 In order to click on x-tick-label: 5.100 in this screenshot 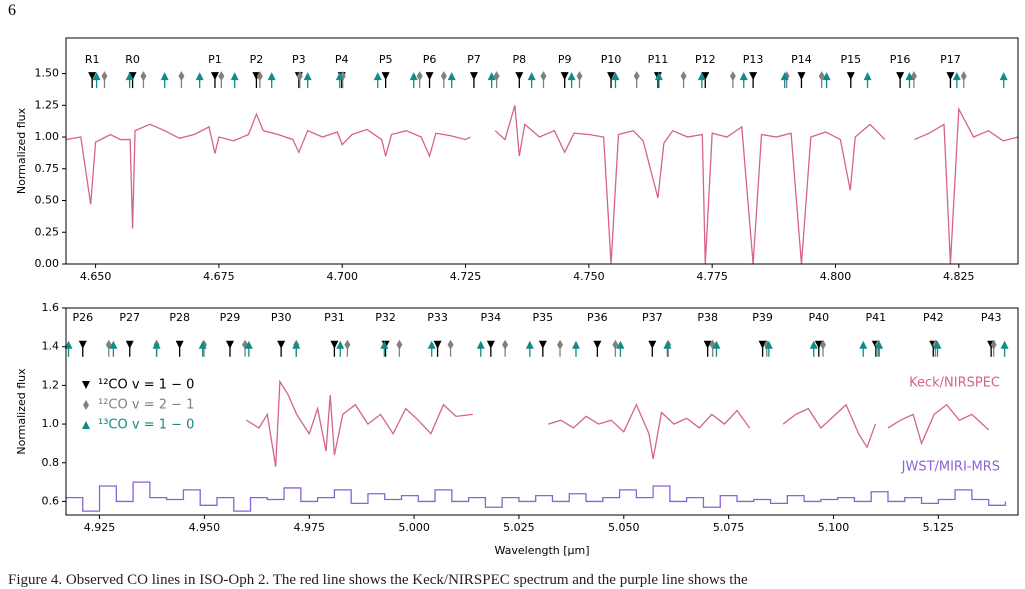, I will do `click(834, 527)`.